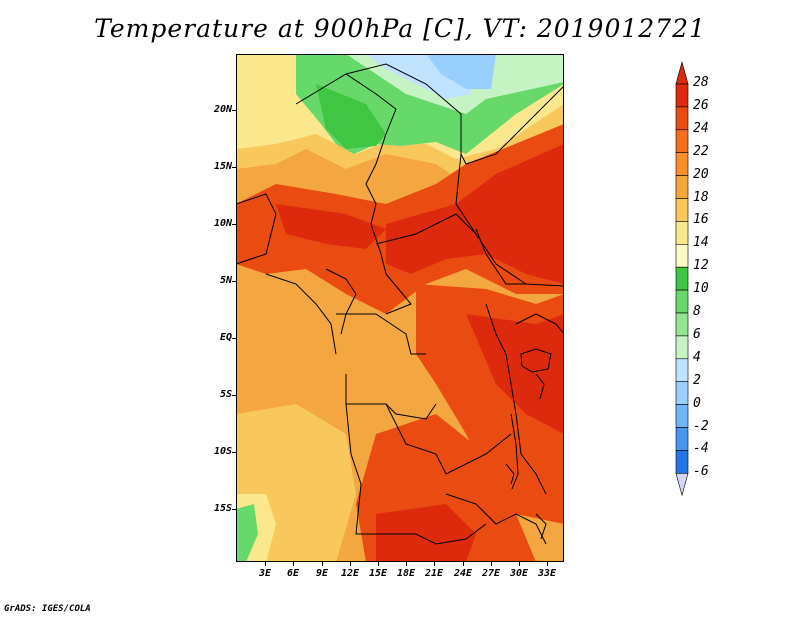 Image resolution: width=800 pixels, height=618 pixels. I want to click on lat-label: EQ, so click(225, 337).